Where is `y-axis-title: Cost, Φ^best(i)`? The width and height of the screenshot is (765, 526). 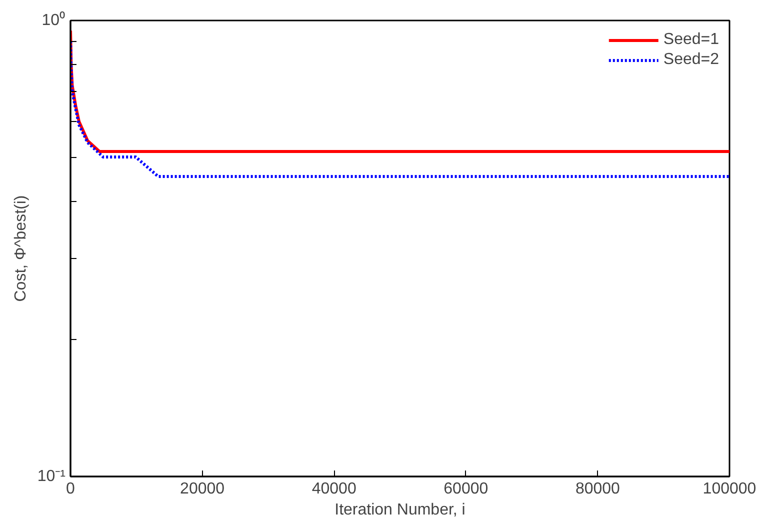 y-axis-title: Cost, Φ^best(i) is located at coordinates (21, 248).